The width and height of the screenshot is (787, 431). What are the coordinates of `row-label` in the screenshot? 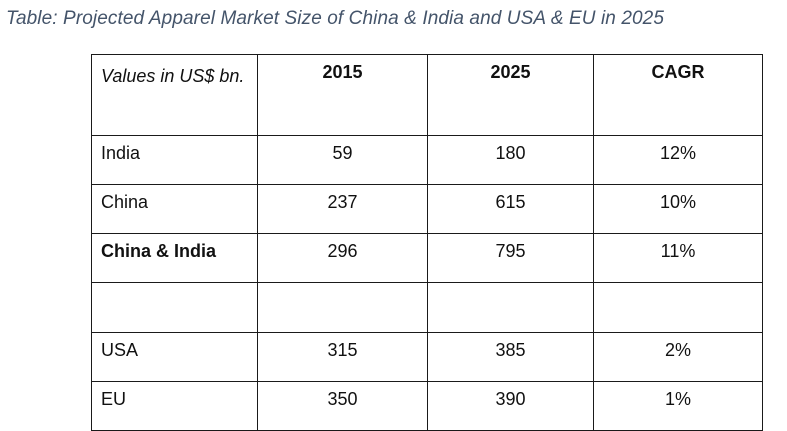 It's located at (174, 307).